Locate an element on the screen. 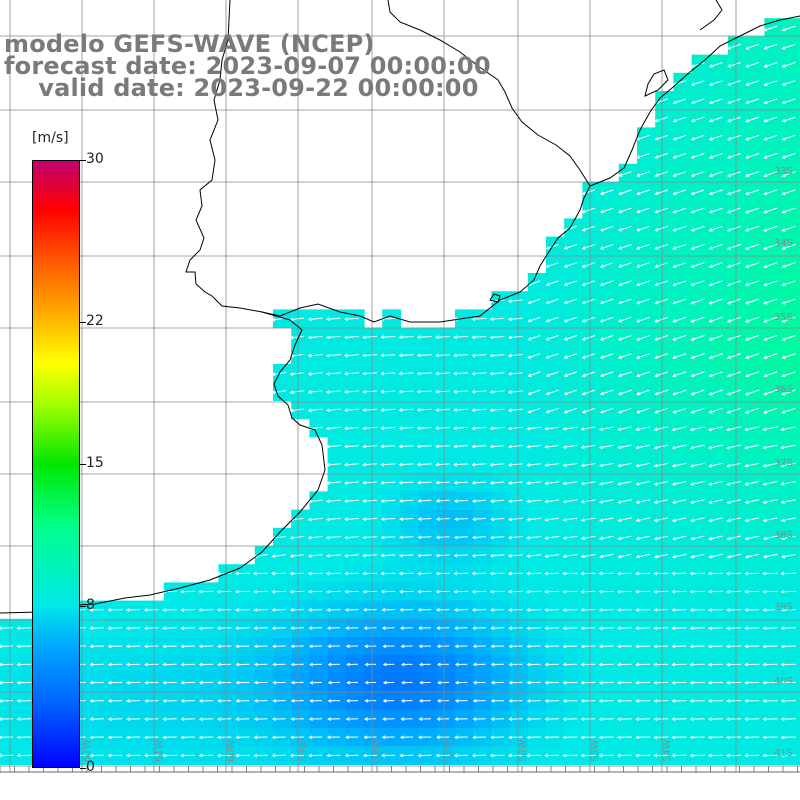 The image size is (800, 800). title-valid-date: valid date: 2023-09-22 00:00:00 is located at coordinates (241, 88).